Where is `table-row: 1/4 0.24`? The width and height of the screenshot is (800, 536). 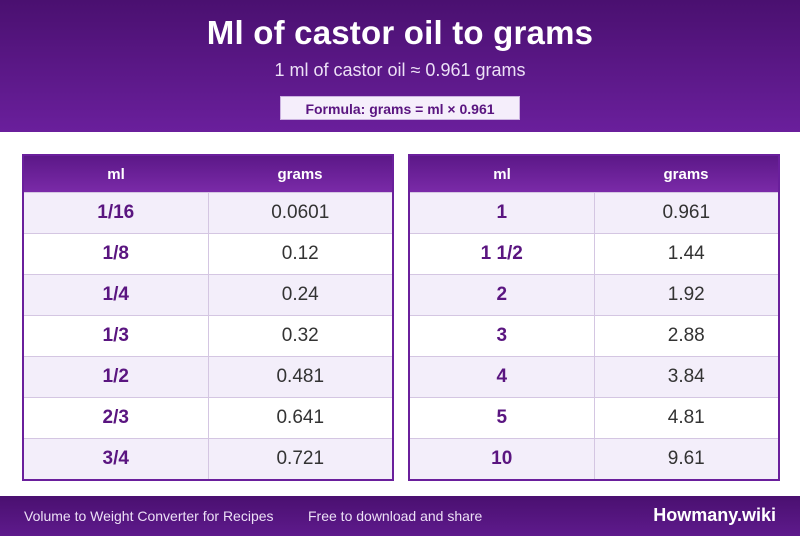 table-row: 1/4 0.24 is located at coordinates (208, 294).